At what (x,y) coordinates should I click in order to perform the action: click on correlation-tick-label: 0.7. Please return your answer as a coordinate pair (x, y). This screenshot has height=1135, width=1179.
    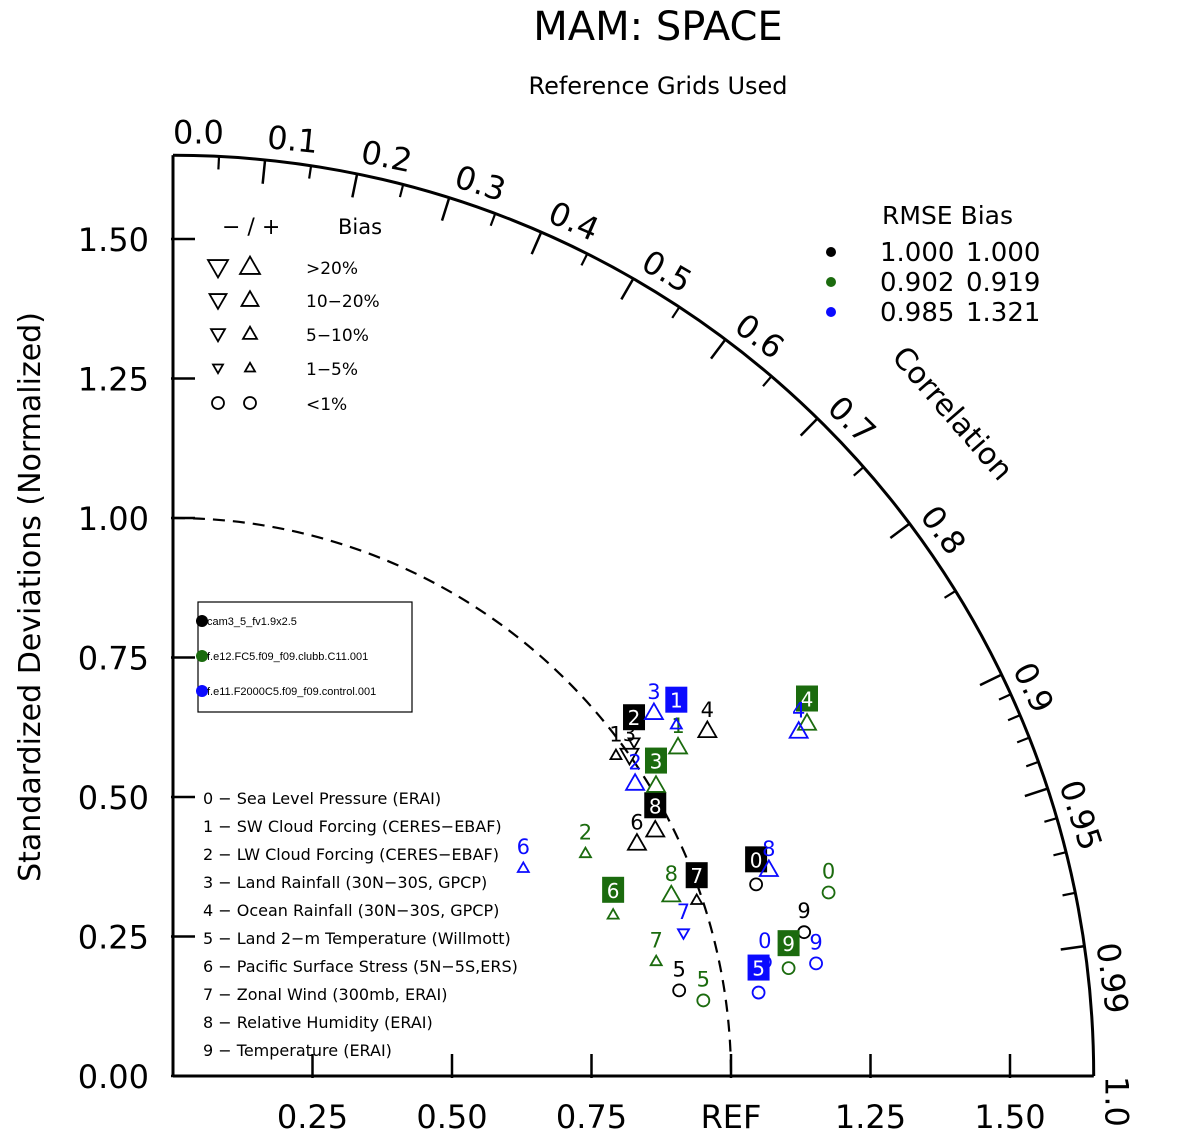
    Looking at the image, I should click on (851, 419).